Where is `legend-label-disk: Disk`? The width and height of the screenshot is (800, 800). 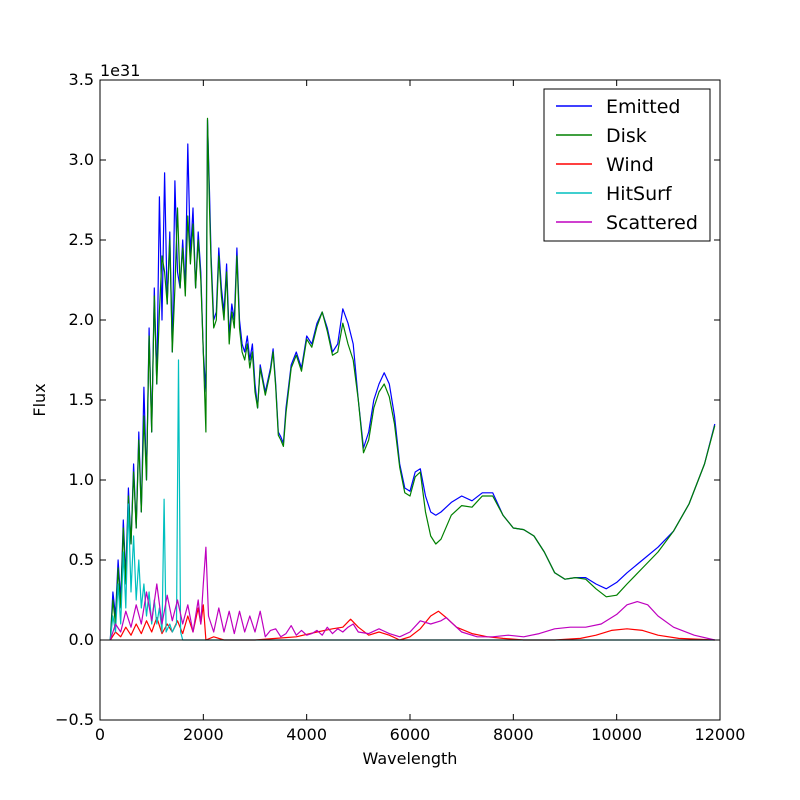 legend-label-disk: Disk is located at coordinates (626, 136).